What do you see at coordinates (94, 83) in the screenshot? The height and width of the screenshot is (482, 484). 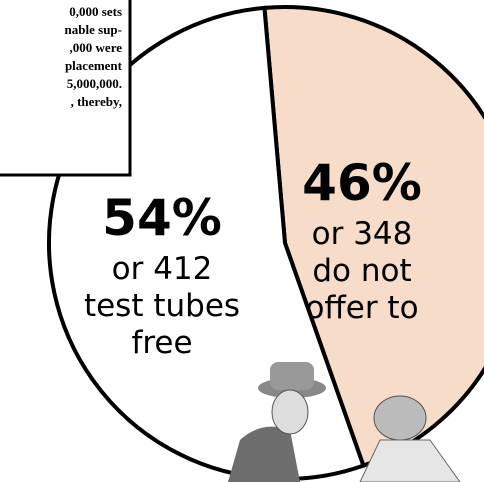 I see `inset-line: 5,000,000.` at bounding box center [94, 83].